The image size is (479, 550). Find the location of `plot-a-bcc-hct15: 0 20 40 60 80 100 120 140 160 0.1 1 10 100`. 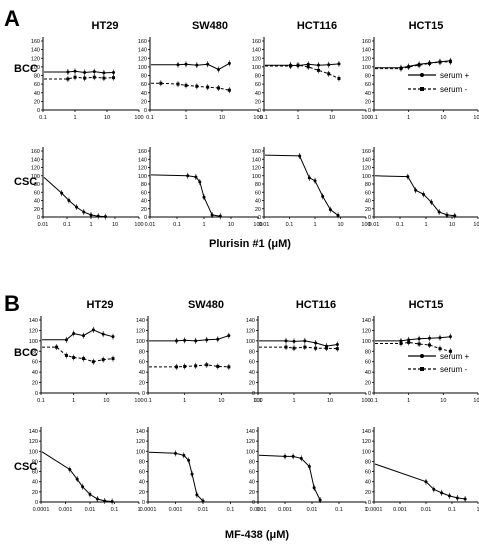

plot-a-bcc-hct15: 0 20 40 60 80 100 120 140 160 0.1 1 10 100 is located at coordinates (420, 79).